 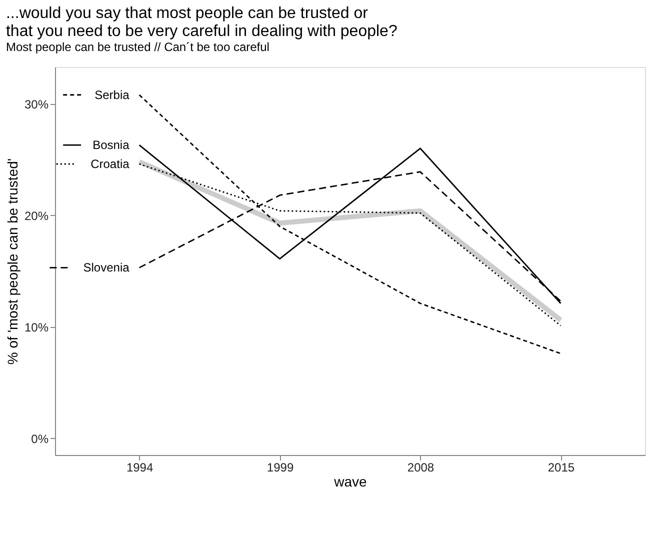 I want to click on y-tick-label: 0%, so click(x=40, y=439).